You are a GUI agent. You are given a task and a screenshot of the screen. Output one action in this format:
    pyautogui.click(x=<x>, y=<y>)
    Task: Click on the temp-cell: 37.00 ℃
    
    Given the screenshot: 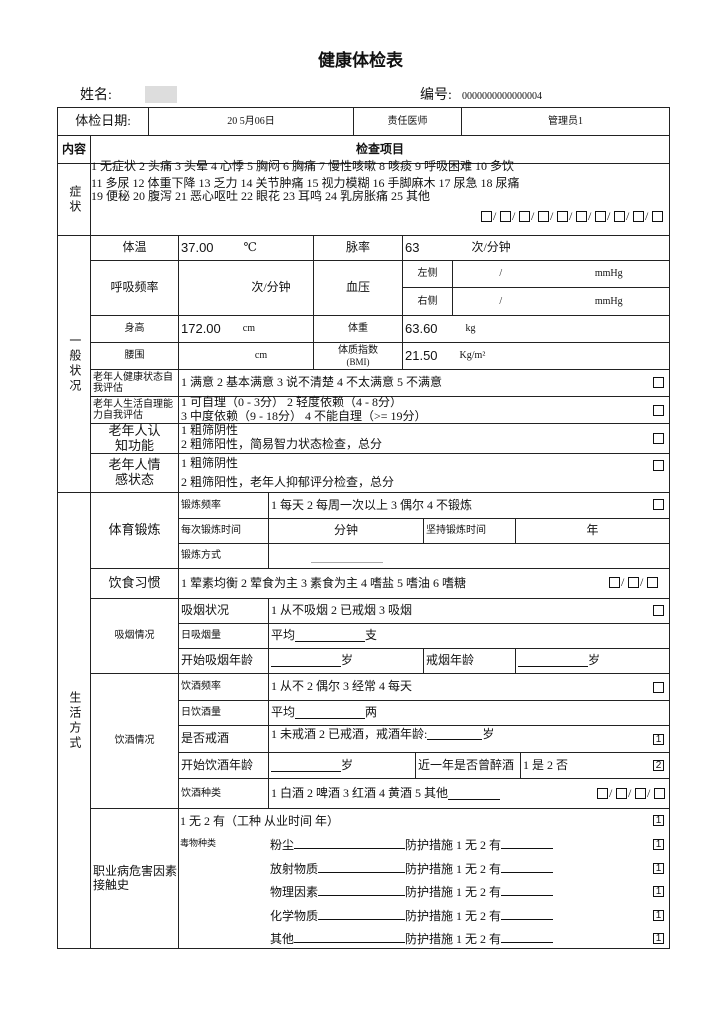 What is the action you would take?
    pyautogui.click(x=246, y=248)
    